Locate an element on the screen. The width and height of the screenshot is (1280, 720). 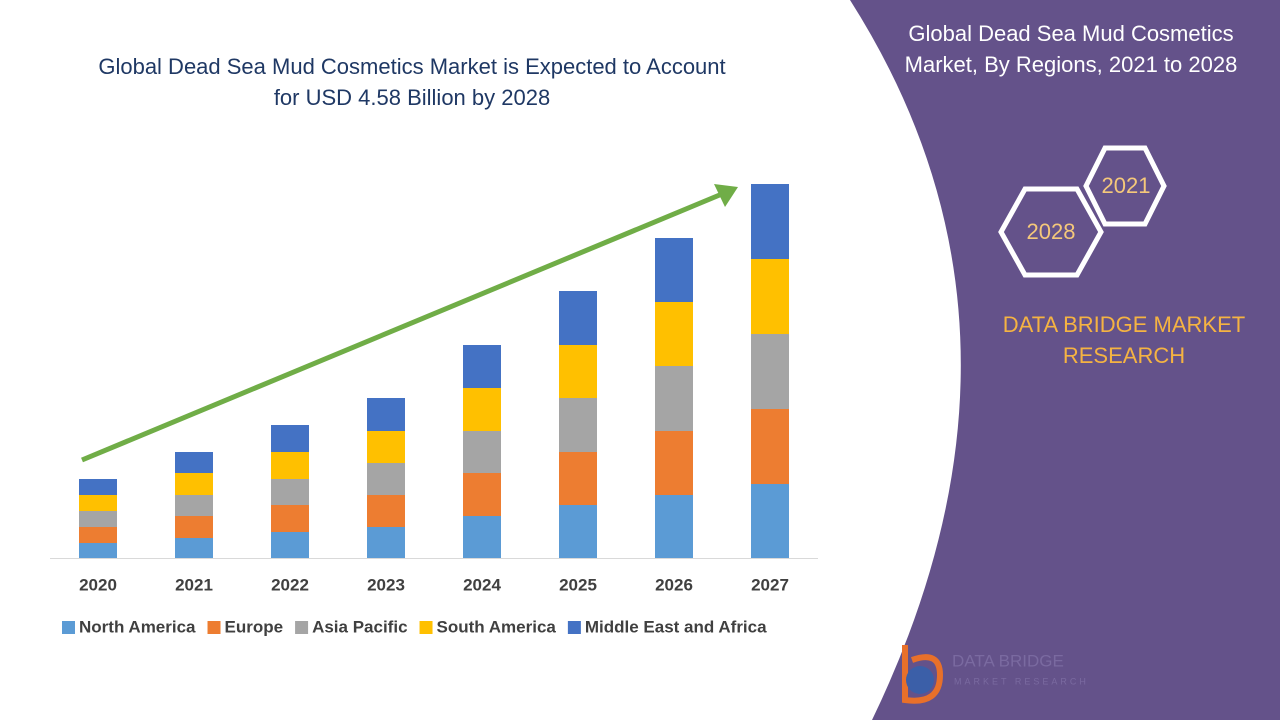
hex-label: 2021 is located at coordinates (1126, 185).